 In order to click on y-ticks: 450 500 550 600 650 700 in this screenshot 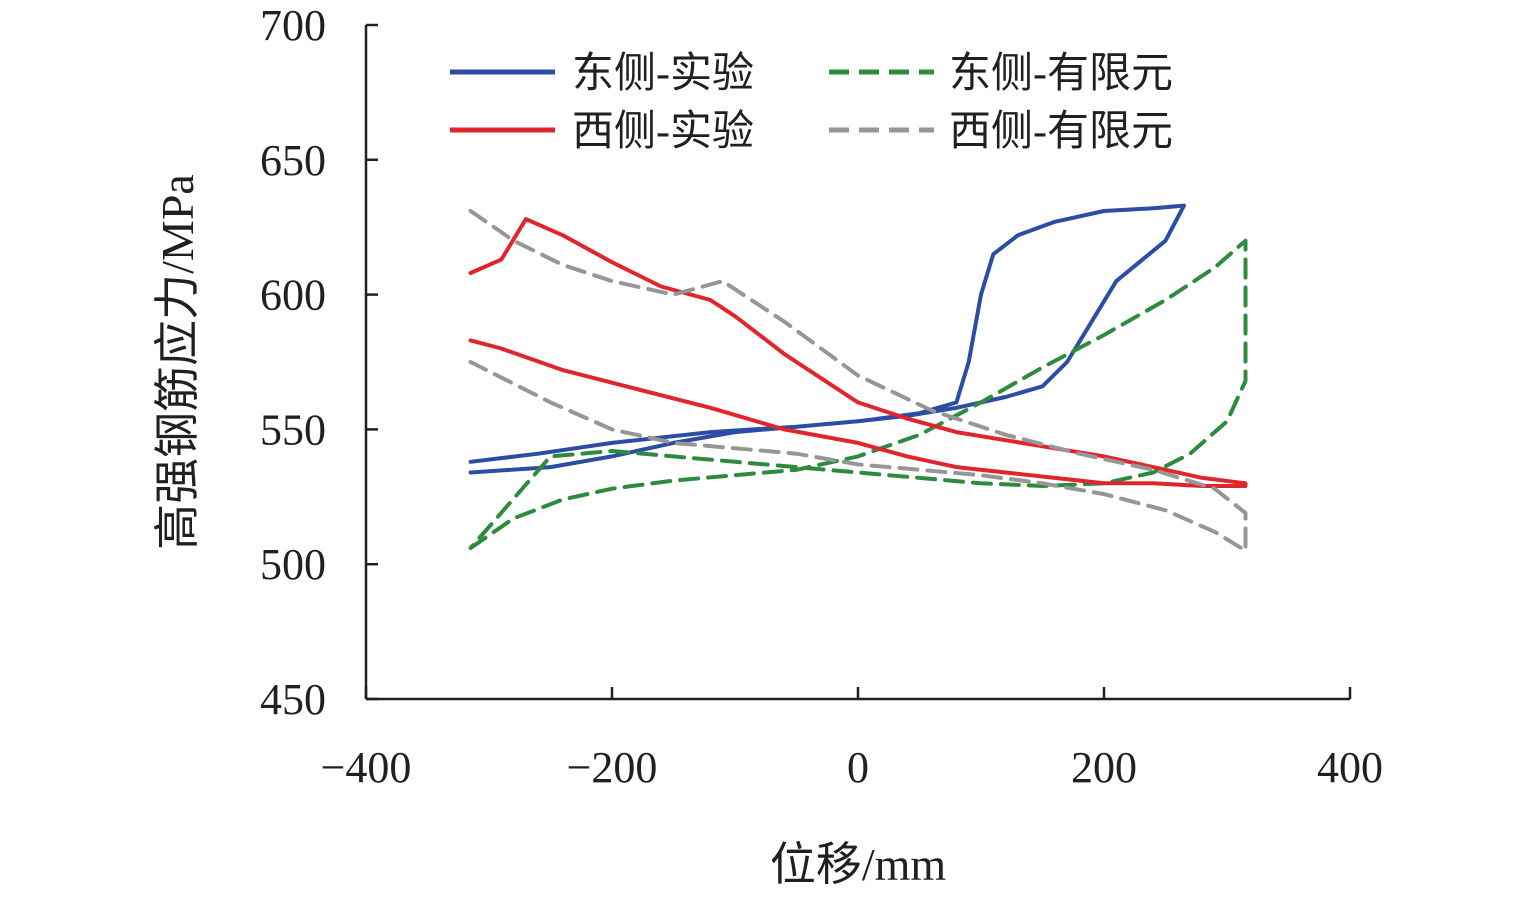, I will do `click(319, 362)`.